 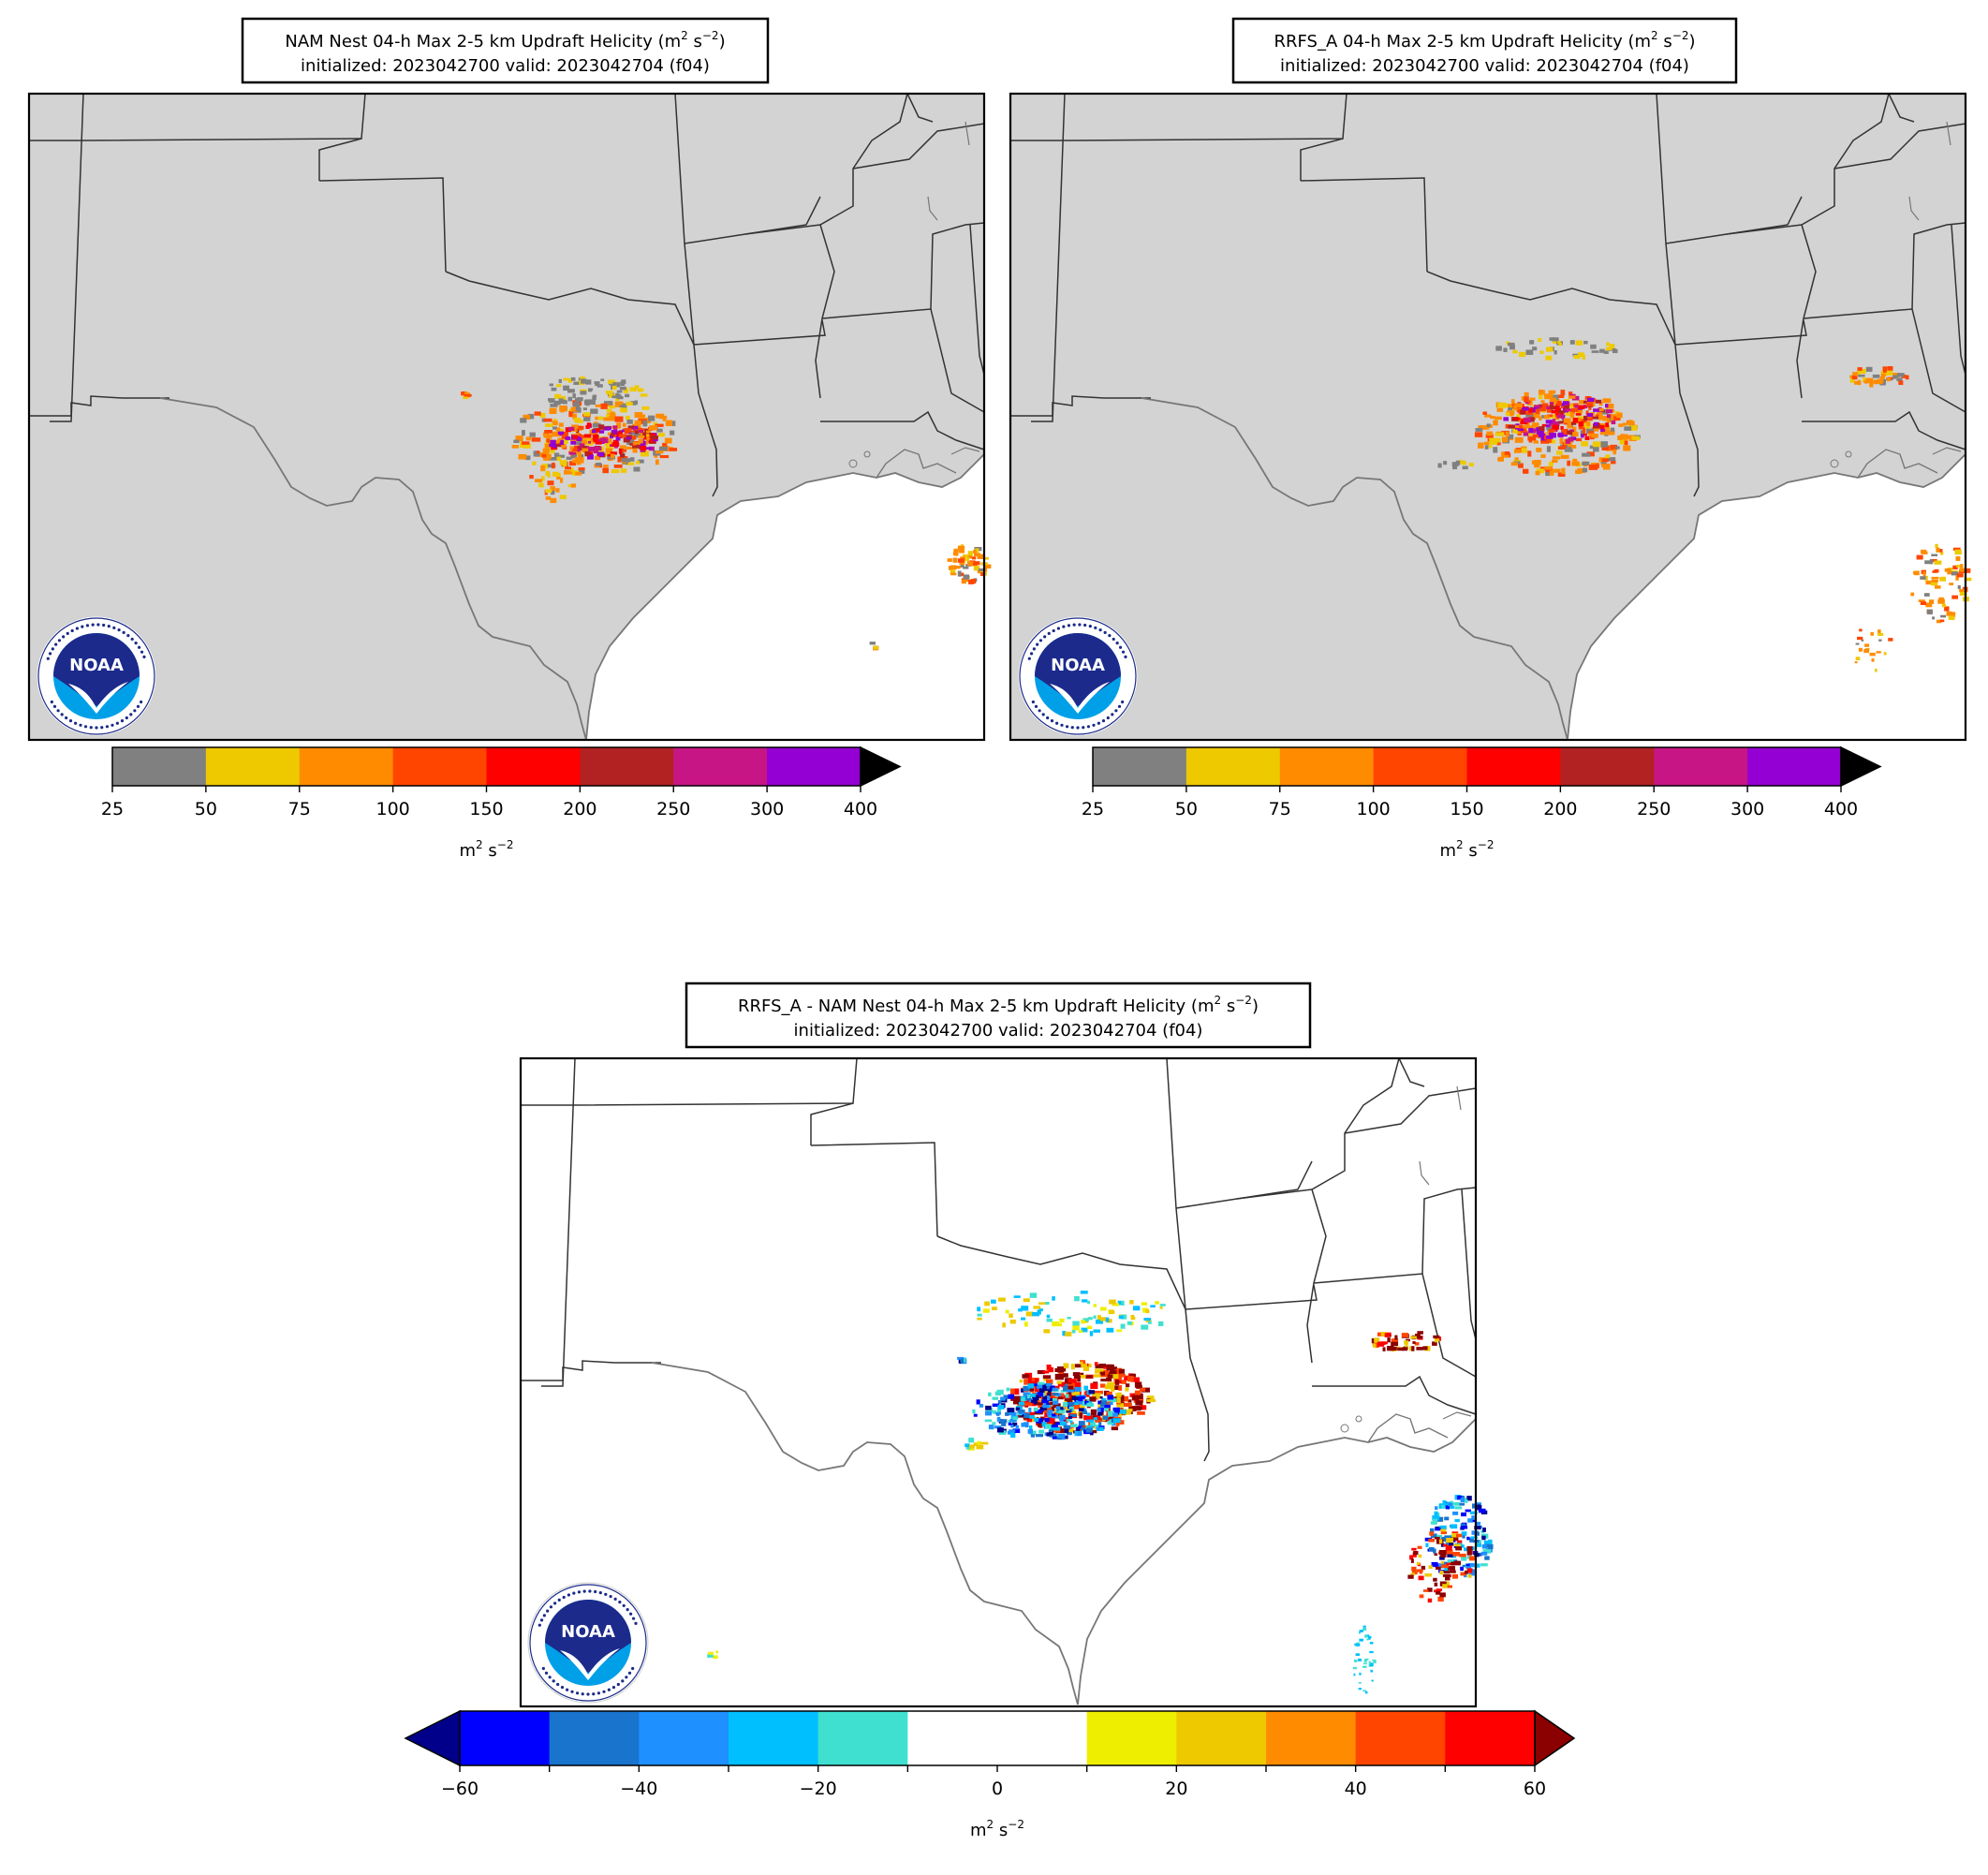 I want to click on colorbar-diff: −60 −40 −20 0 20 40 60 m2 s−2, so click(x=990, y=1775).